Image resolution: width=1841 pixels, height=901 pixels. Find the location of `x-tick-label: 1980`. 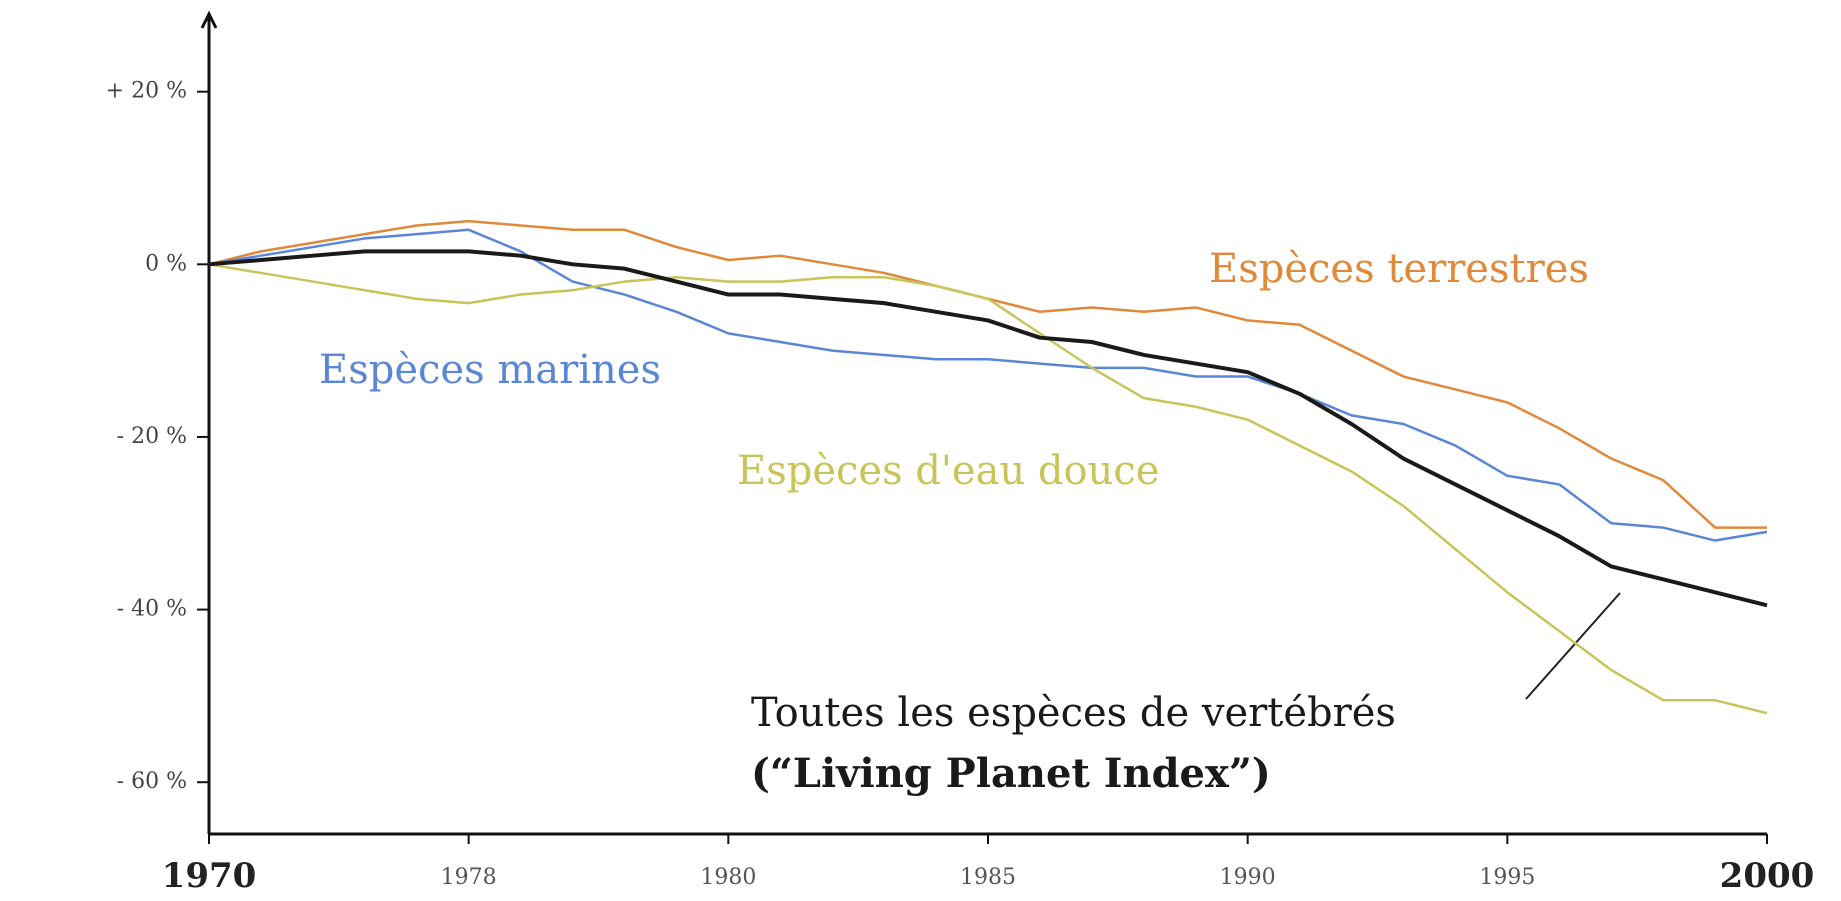

x-tick-label: 1980 is located at coordinates (728, 877).